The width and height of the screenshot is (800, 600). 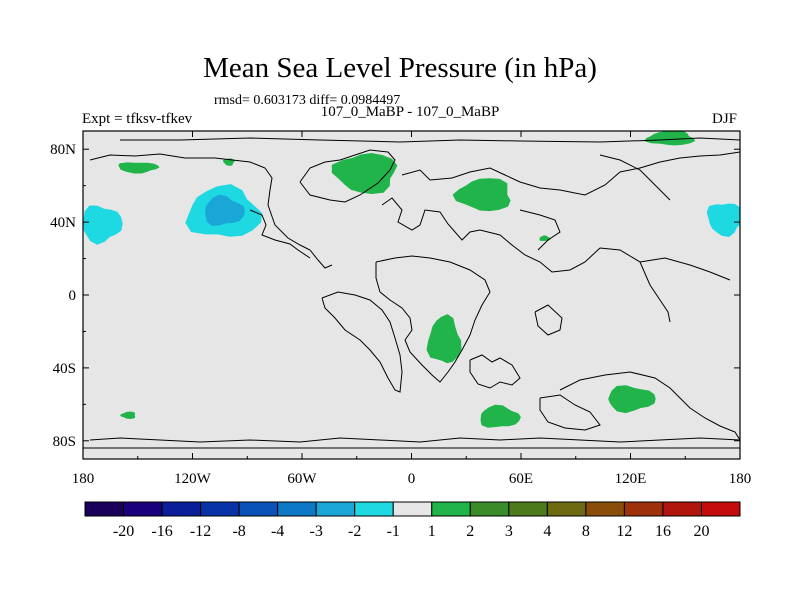 I want to click on colorbar-label: 20, so click(x=701, y=531).